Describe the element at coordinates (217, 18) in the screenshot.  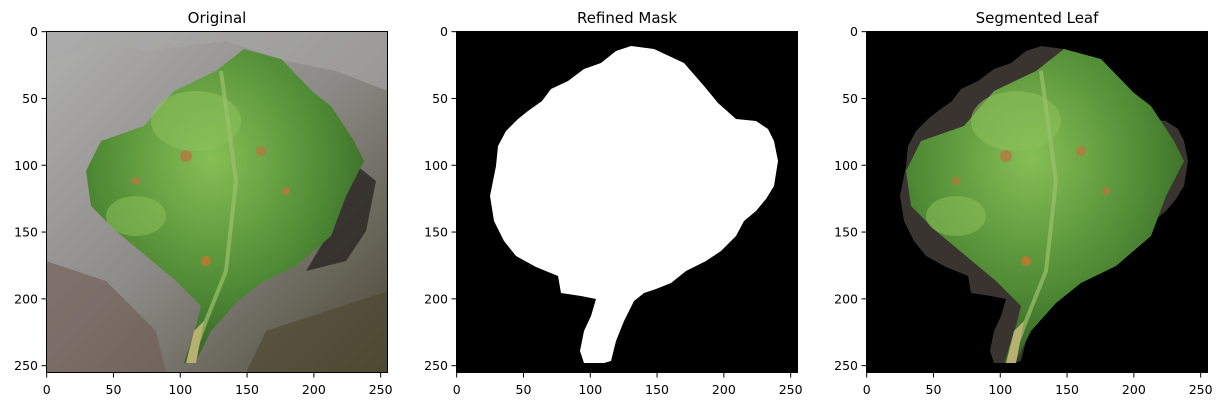
I see `panel-title: Original` at that location.